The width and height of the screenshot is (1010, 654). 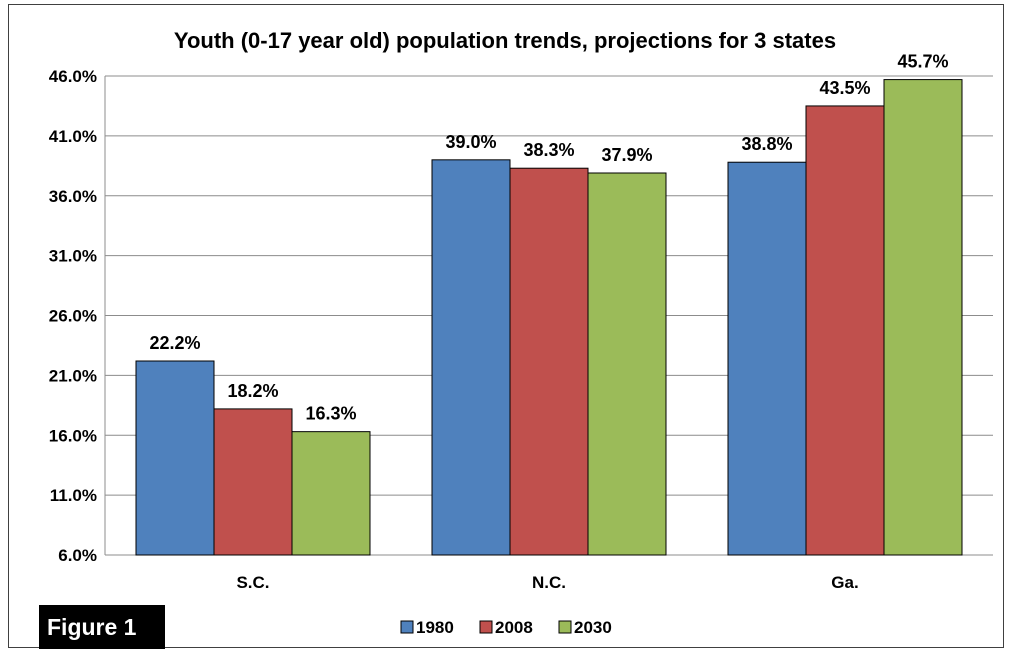 What do you see at coordinates (844, 88) in the screenshot?
I see `data-label: 43.5%` at bounding box center [844, 88].